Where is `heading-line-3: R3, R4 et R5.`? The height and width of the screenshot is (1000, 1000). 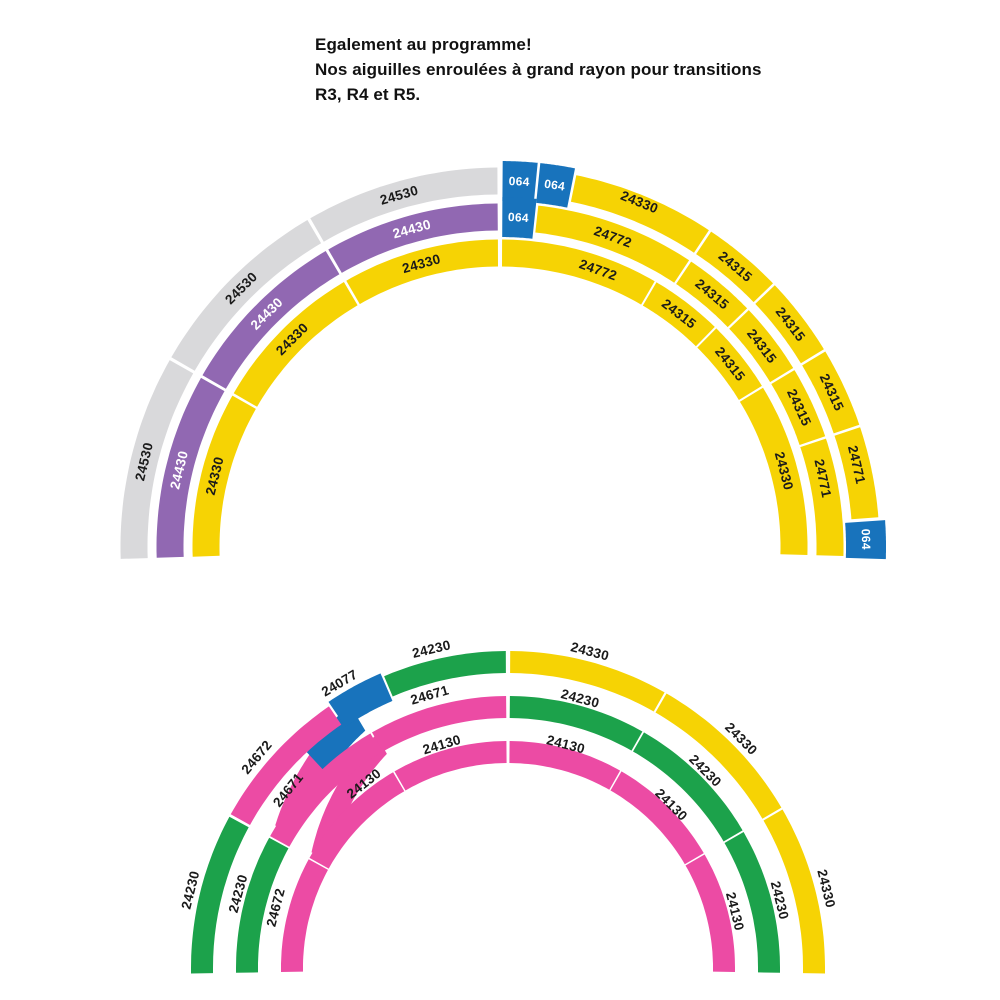 heading-line-3: R3, R4 et R5. is located at coordinates (368, 94).